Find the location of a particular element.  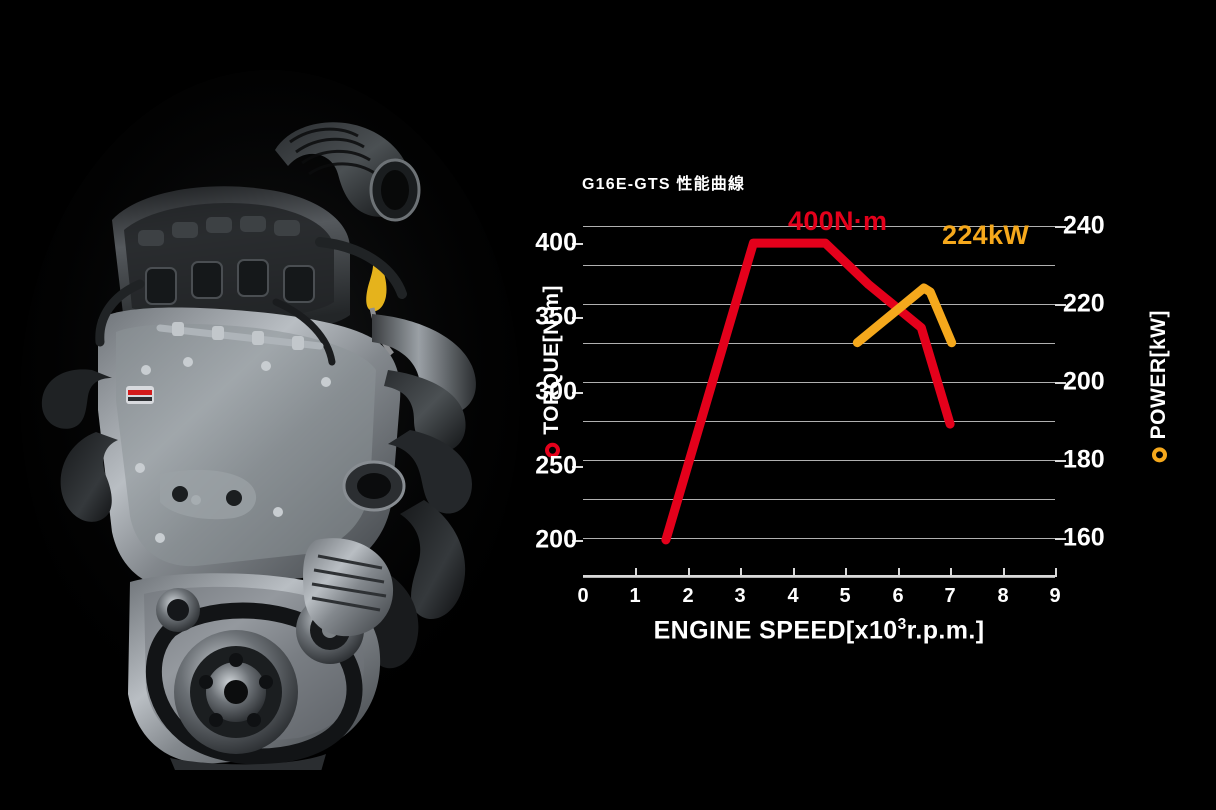

engine-speed-tick-label: 1 is located at coordinates (635, 596).